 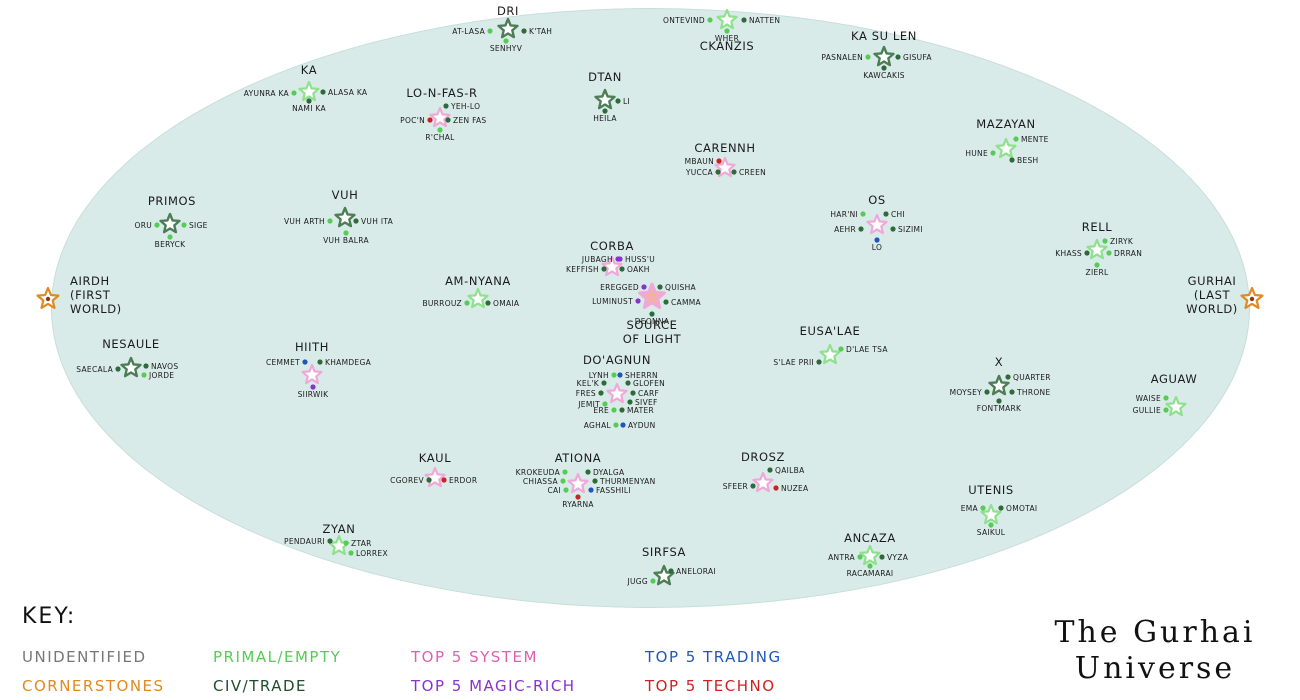 I want to click on system-eusalae: EUSA'LAE S'LAE PRII D'LAE TSA, so click(x=830, y=345).